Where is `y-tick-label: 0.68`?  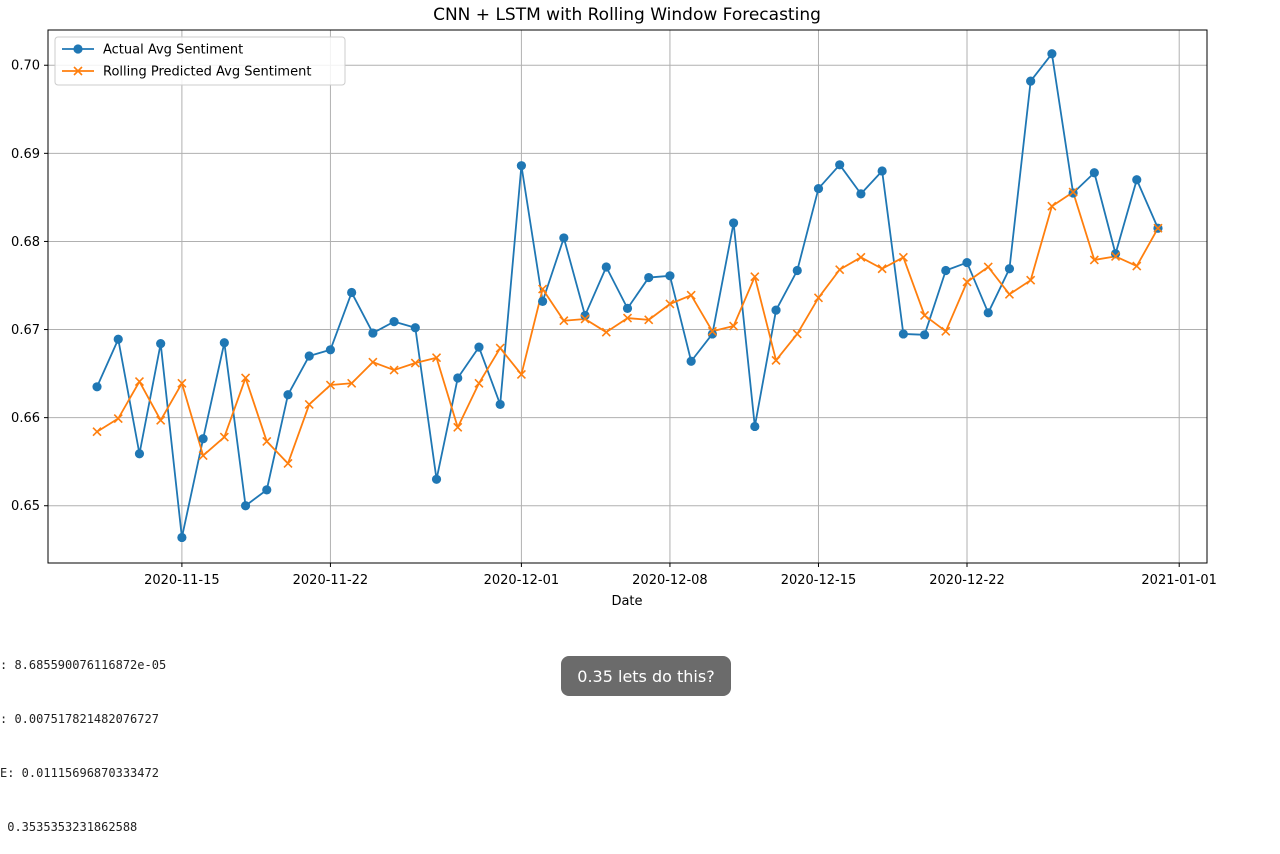 y-tick-label: 0.68 is located at coordinates (25, 242).